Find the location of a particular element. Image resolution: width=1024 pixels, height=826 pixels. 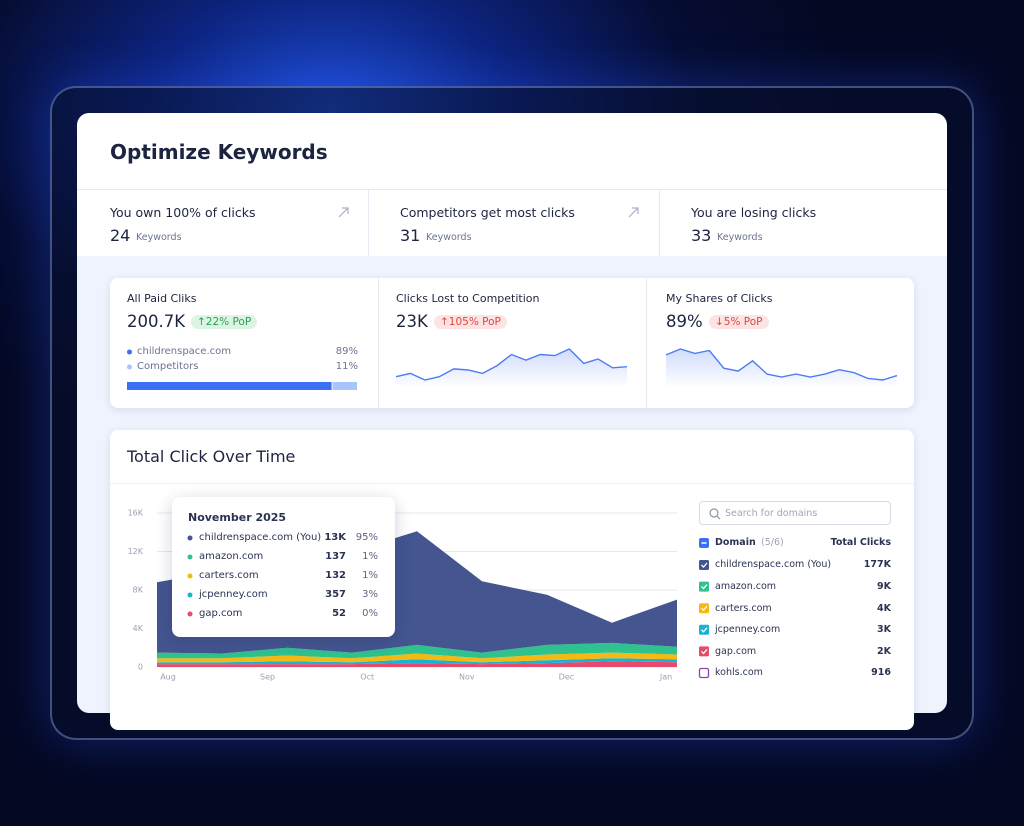

summary-count: 24 is located at coordinates (120, 236).